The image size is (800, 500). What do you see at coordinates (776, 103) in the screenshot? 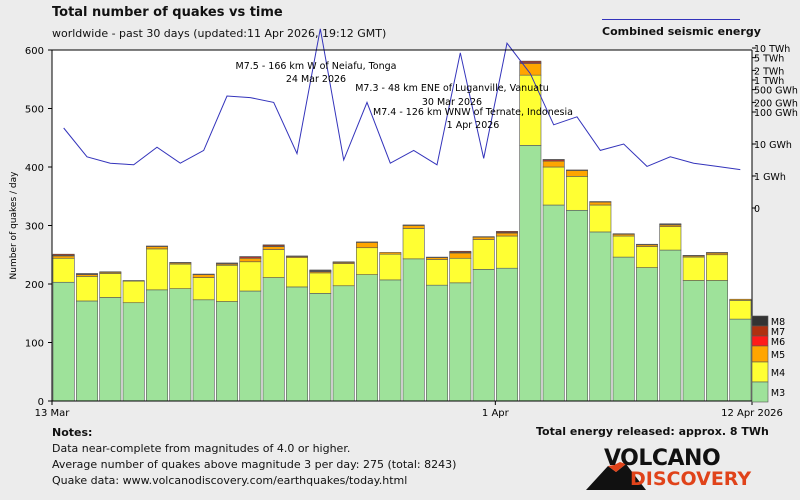
I see `energy-tick-label: 200 GWh` at bounding box center [776, 103].